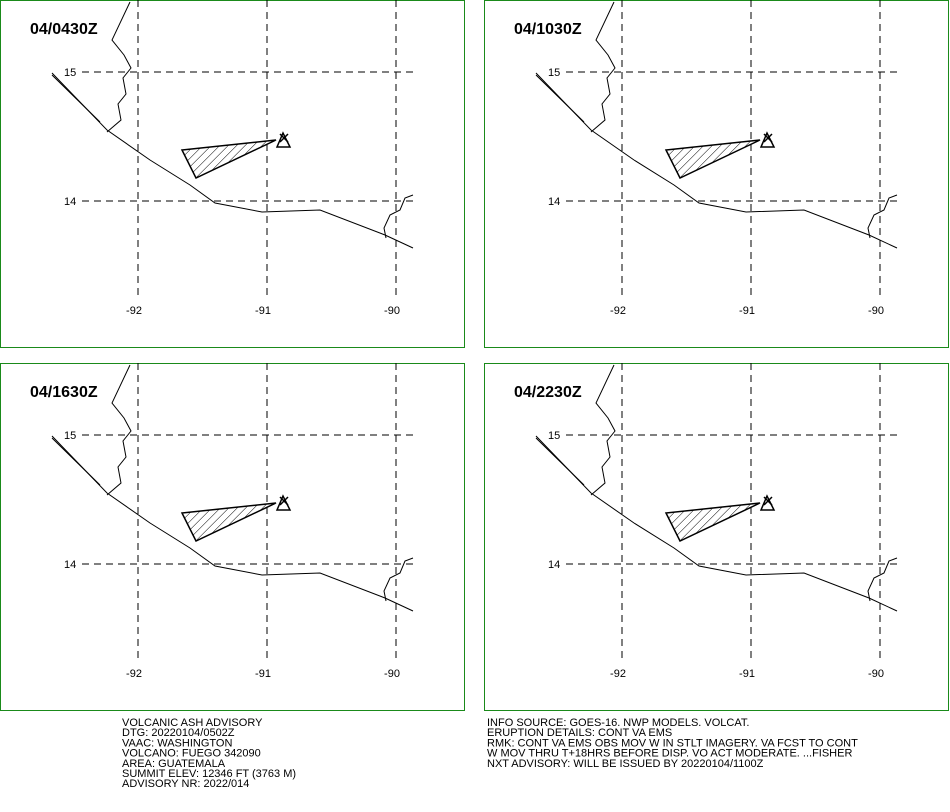 Image resolution: width=950 pixels, height=812 pixels. What do you see at coordinates (185, 784) in the screenshot?
I see `advisory-line: ADVISORY NR: 2022/014` at bounding box center [185, 784].